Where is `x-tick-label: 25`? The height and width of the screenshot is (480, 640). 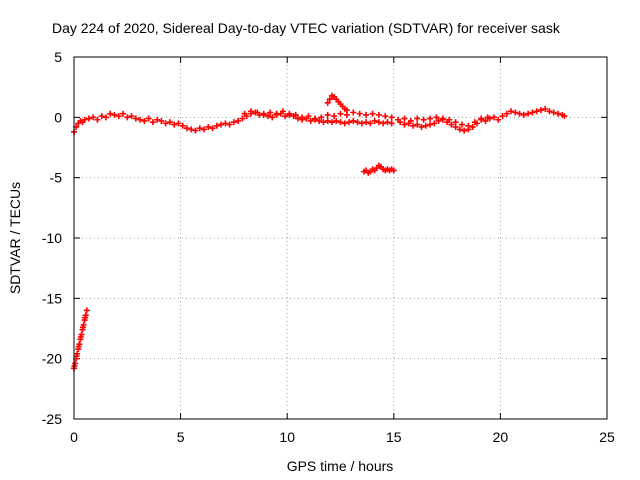
x-tick-label: 25 is located at coordinates (607, 437).